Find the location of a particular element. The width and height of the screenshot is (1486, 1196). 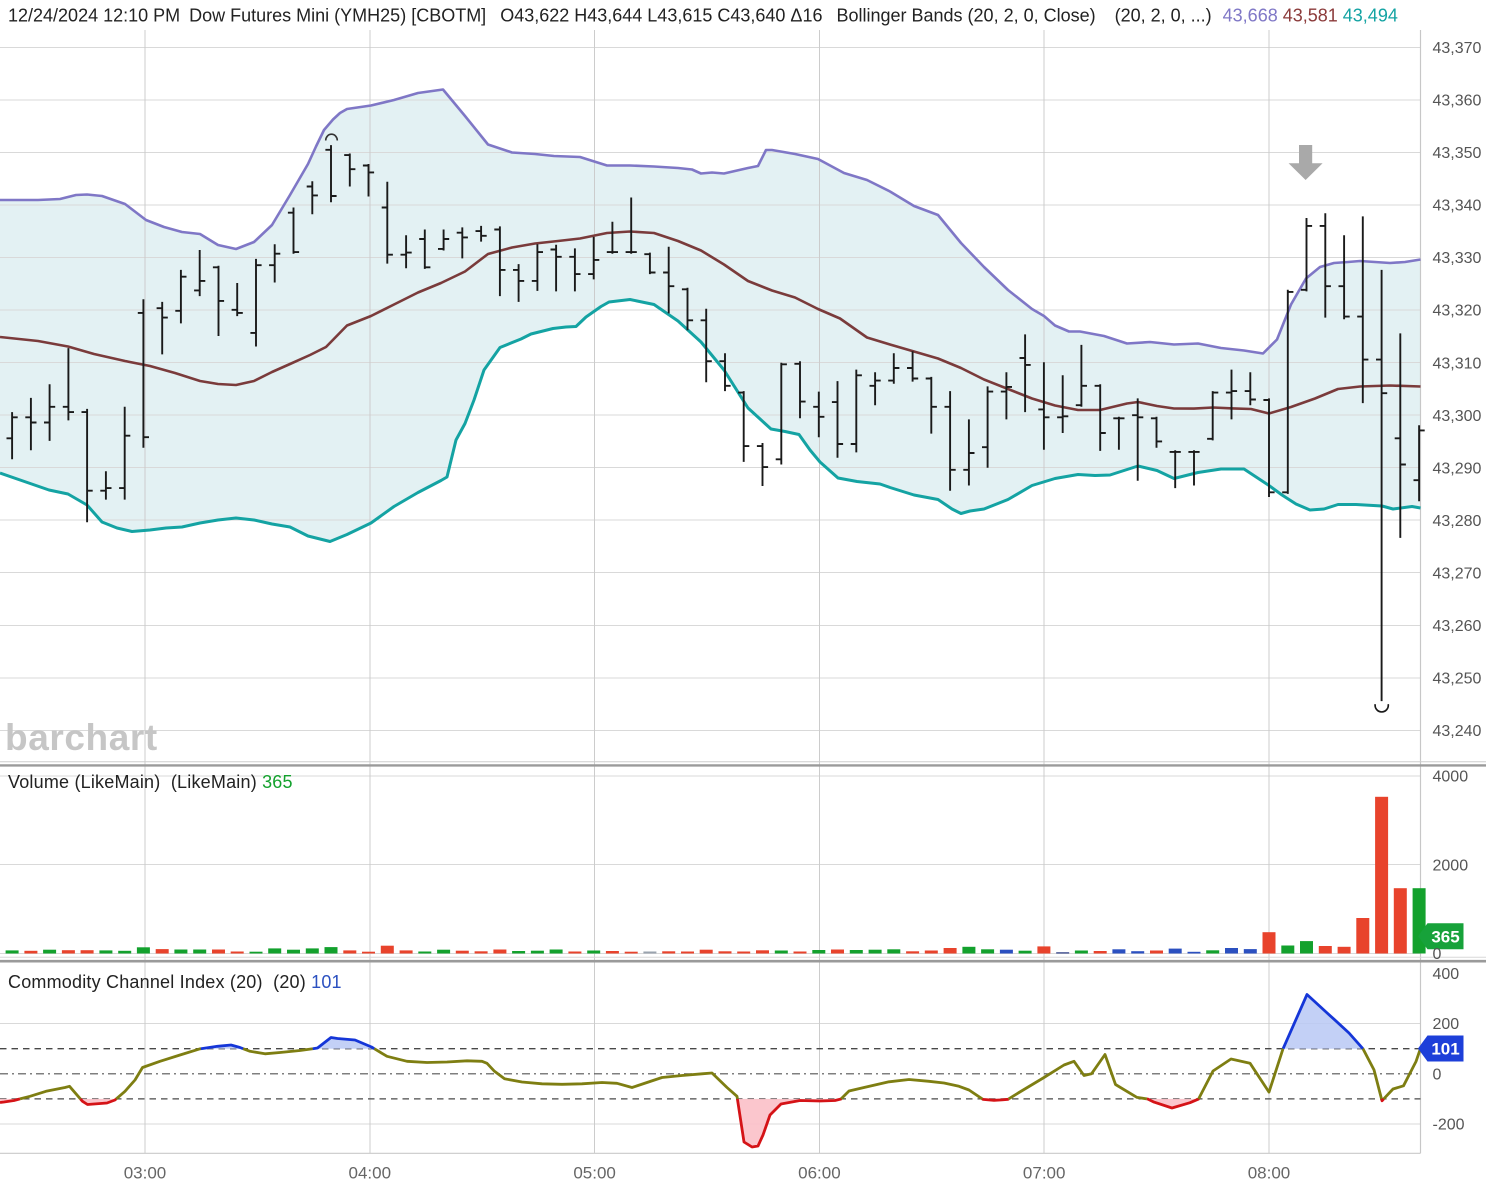

svg-text: 43,330 is located at coordinates (1457, 258).